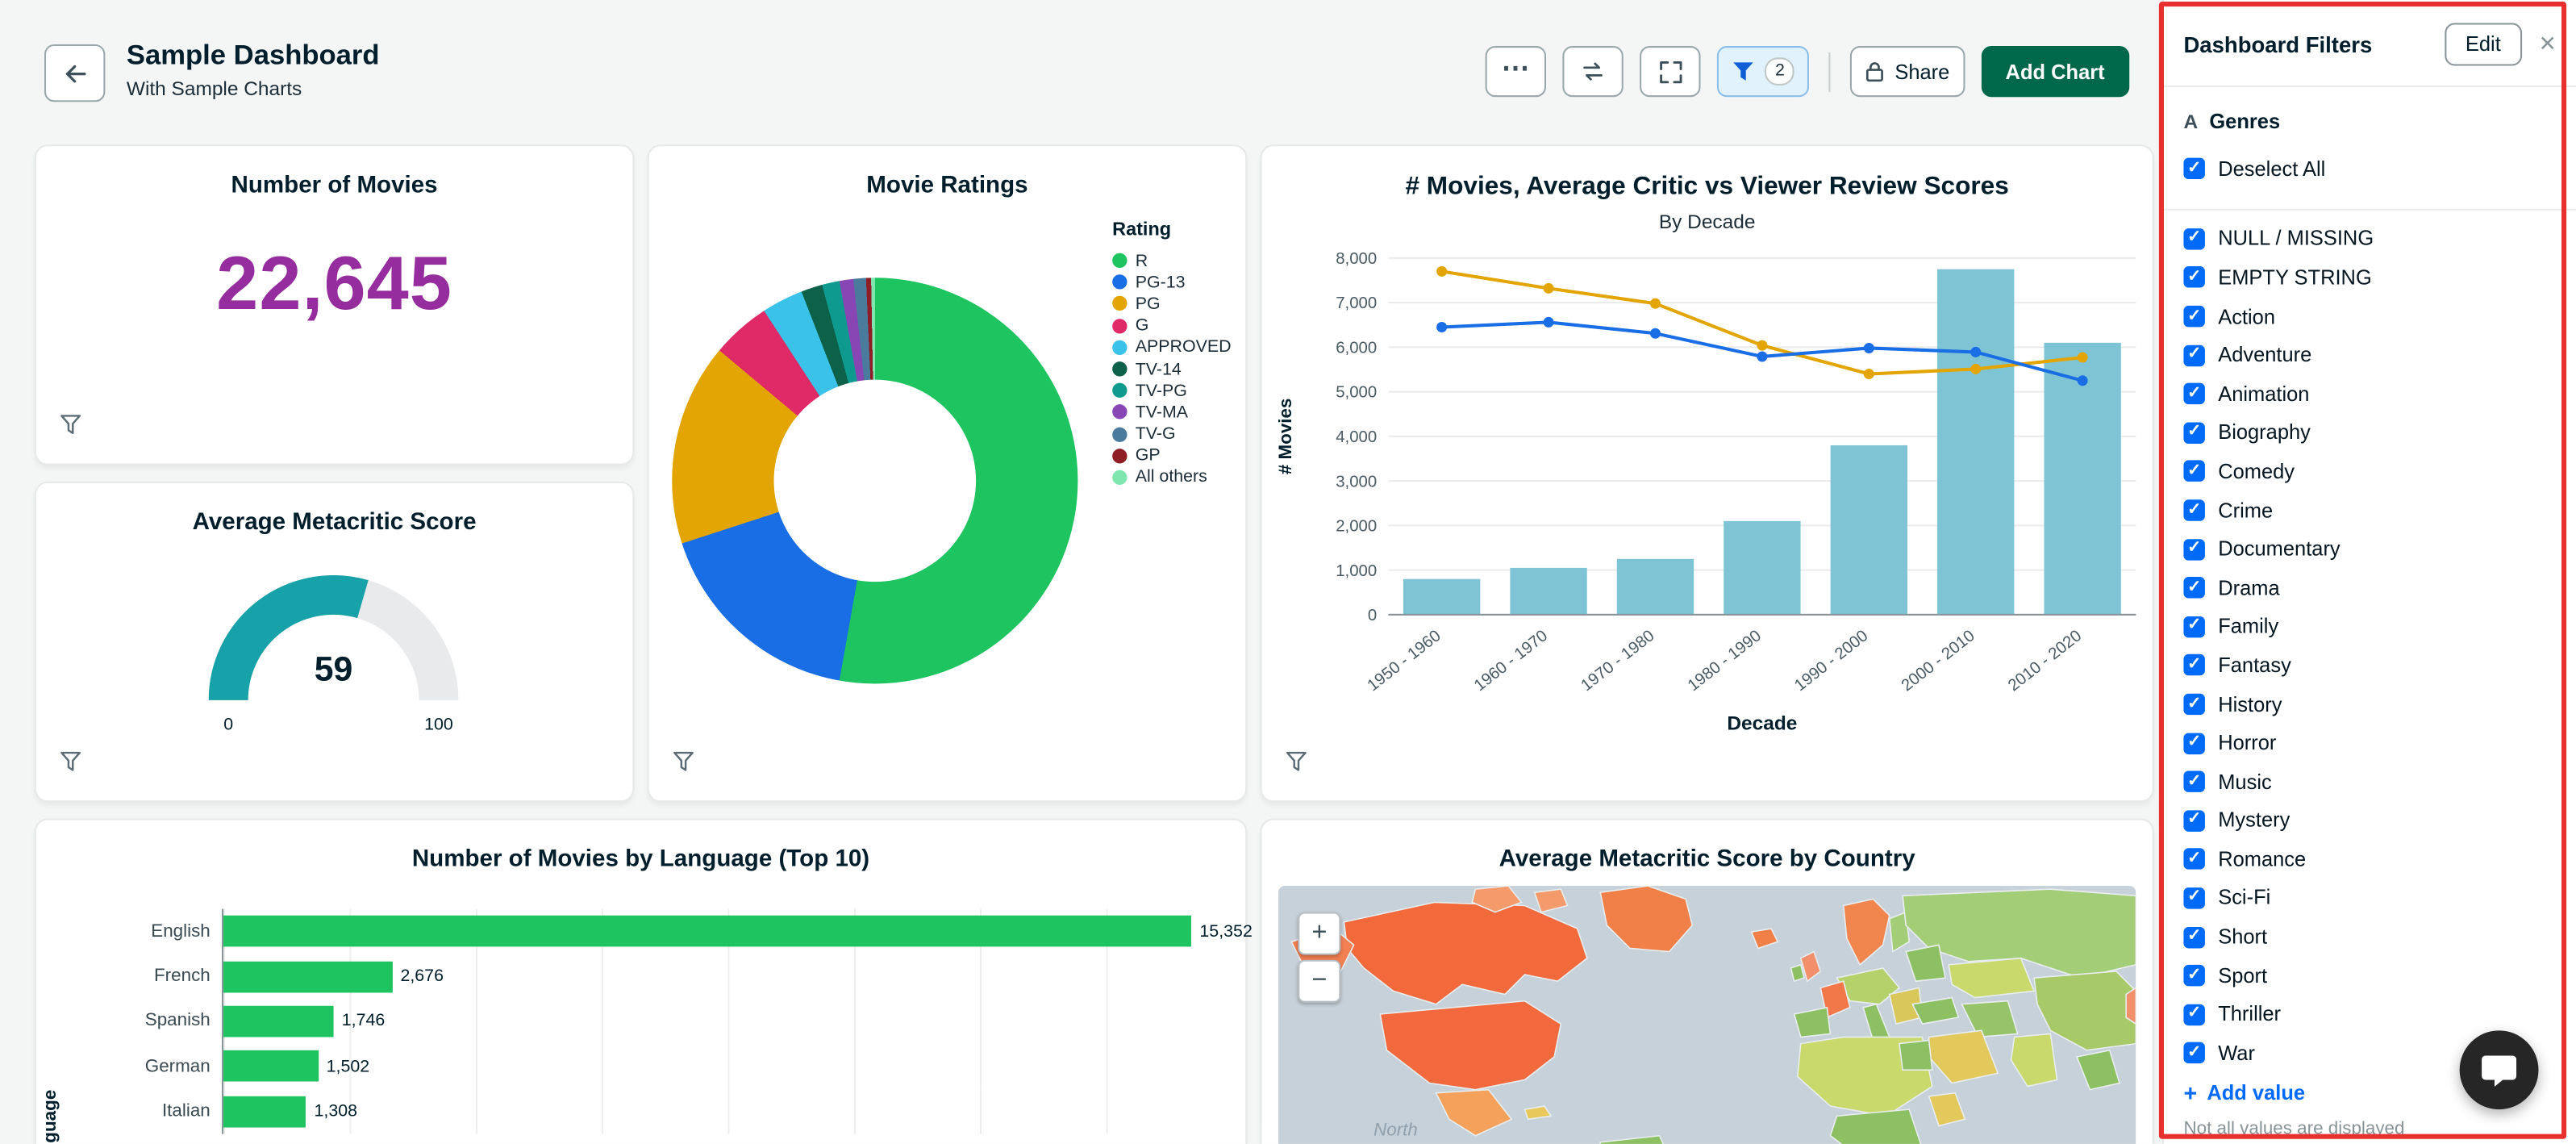 The height and width of the screenshot is (1144, 2576). Describe the element at coordinates (2499, 1070) in the screenshot. I see `chat-widget-button` at that location.